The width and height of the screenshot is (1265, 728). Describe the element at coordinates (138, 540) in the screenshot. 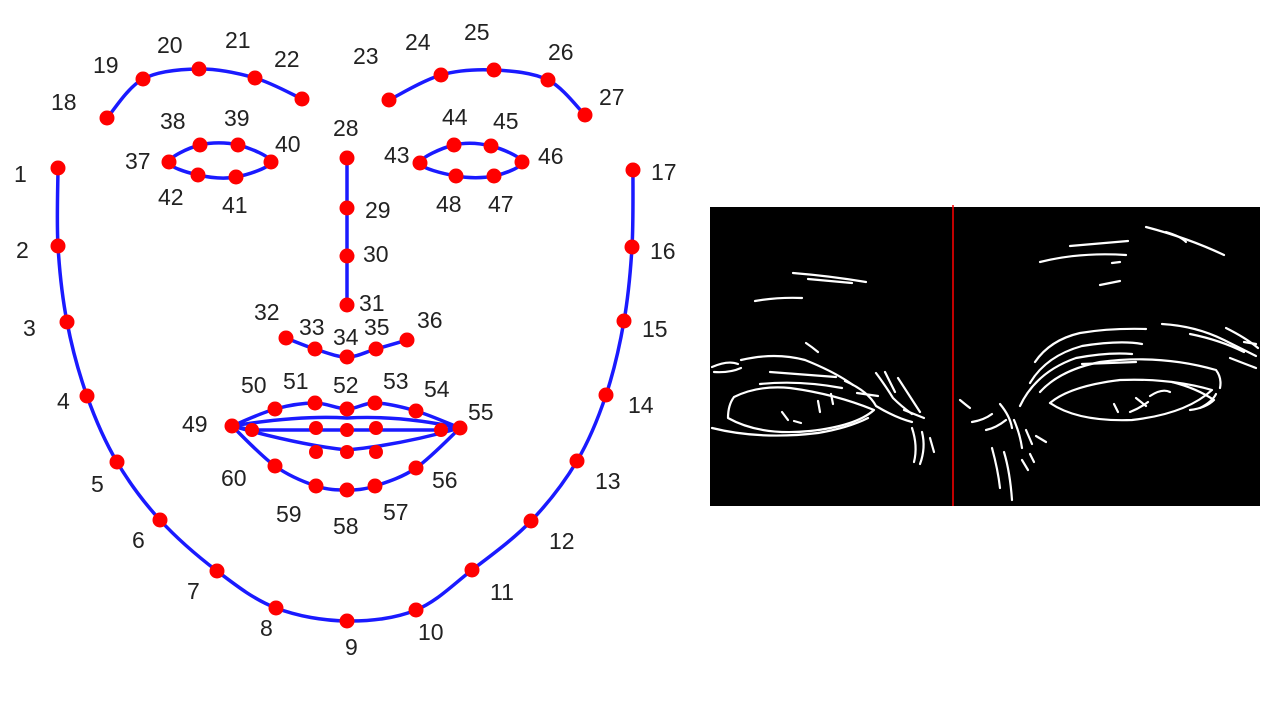

I see `landmark-label: 6` at that location.